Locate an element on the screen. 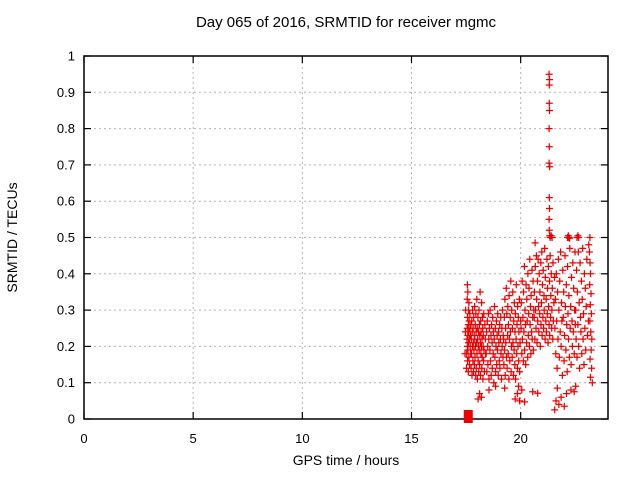  svg-text: 0.9 is located at coordinates (66, 92).